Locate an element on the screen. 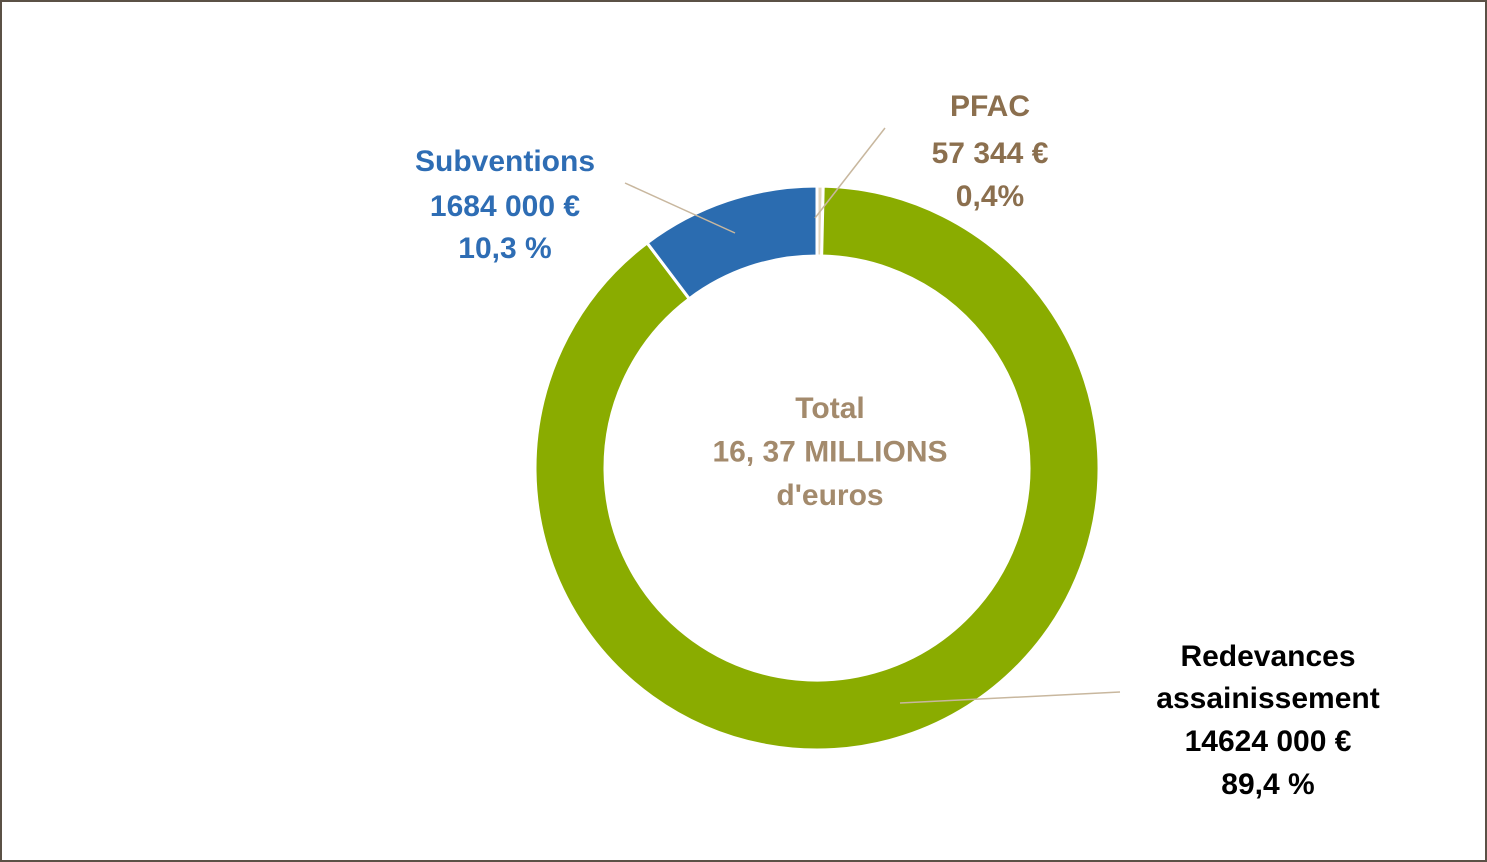  value-label: 1684 000 € is located at coordinates (505, 206).